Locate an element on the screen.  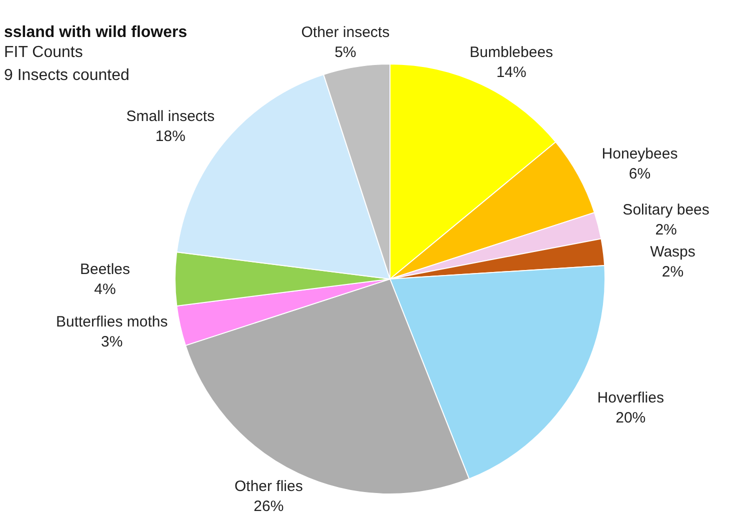
slice-label: Beetles is located at coordinates (105, 269).